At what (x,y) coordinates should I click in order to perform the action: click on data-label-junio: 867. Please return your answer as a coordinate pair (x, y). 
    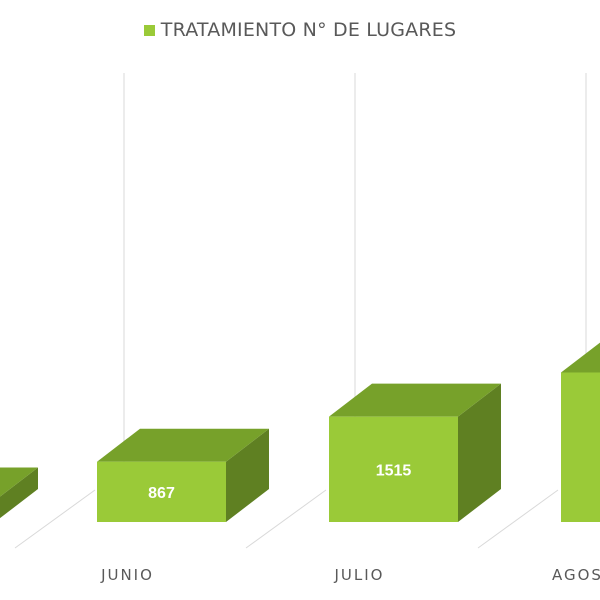
    Looking at the image, I should click on (161, 493).